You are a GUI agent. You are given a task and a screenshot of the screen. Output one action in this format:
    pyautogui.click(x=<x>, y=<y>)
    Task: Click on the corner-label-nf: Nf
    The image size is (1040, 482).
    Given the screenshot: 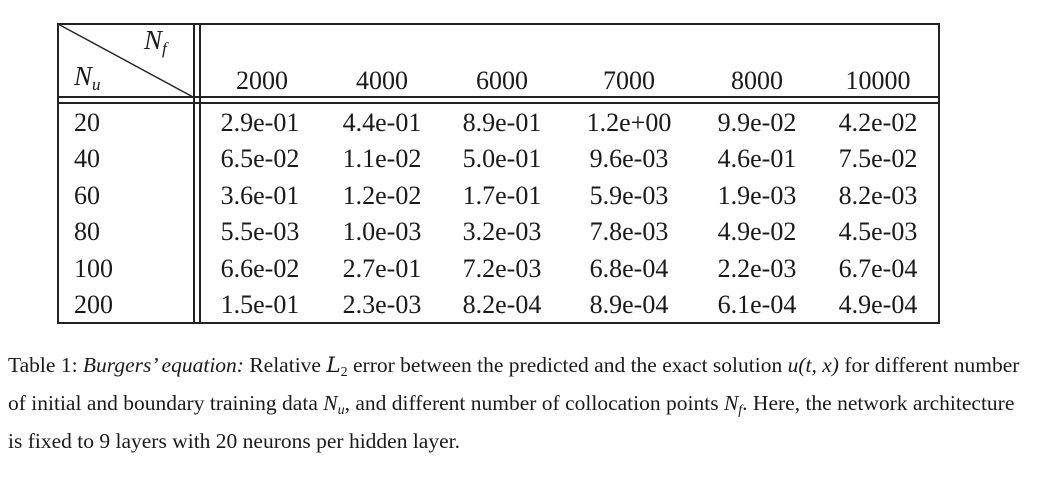 What is the action you would take?
    pyautogui.click(x=155, y=41)
    